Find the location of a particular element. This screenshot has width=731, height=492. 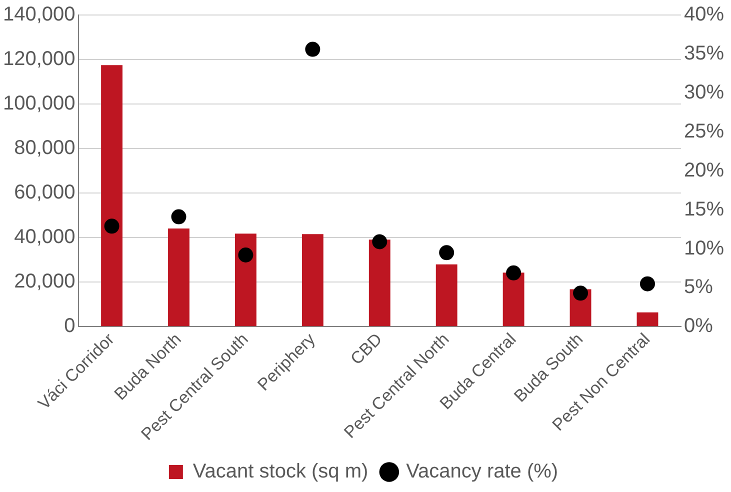

y2-tick-label: 15% is located at coordinates (704, 209).